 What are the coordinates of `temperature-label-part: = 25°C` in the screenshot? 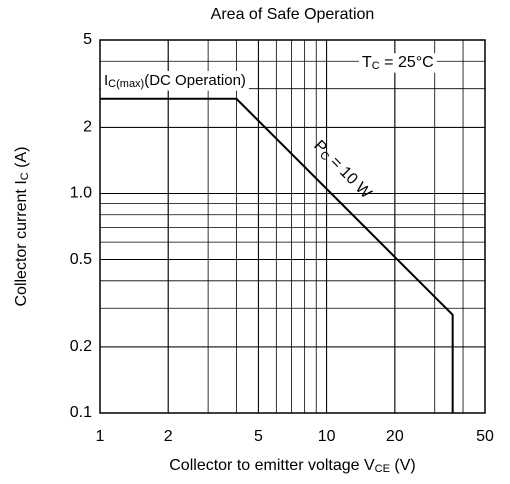 It's located at (407, 62).